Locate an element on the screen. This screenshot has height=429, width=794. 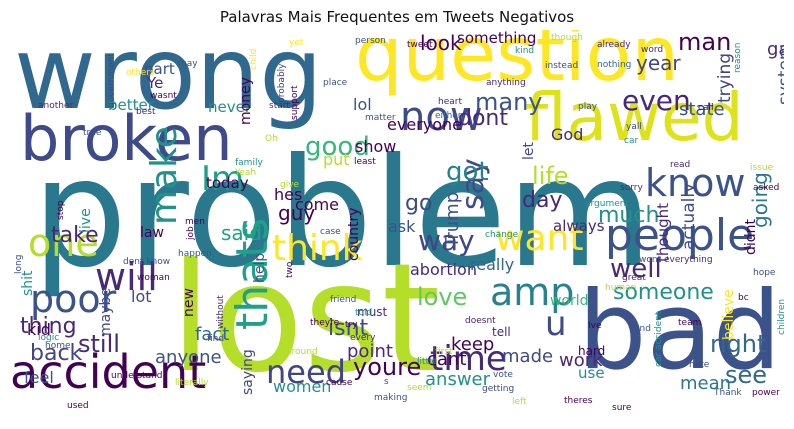
word-poor: poor is located at coordinates (73, 299).